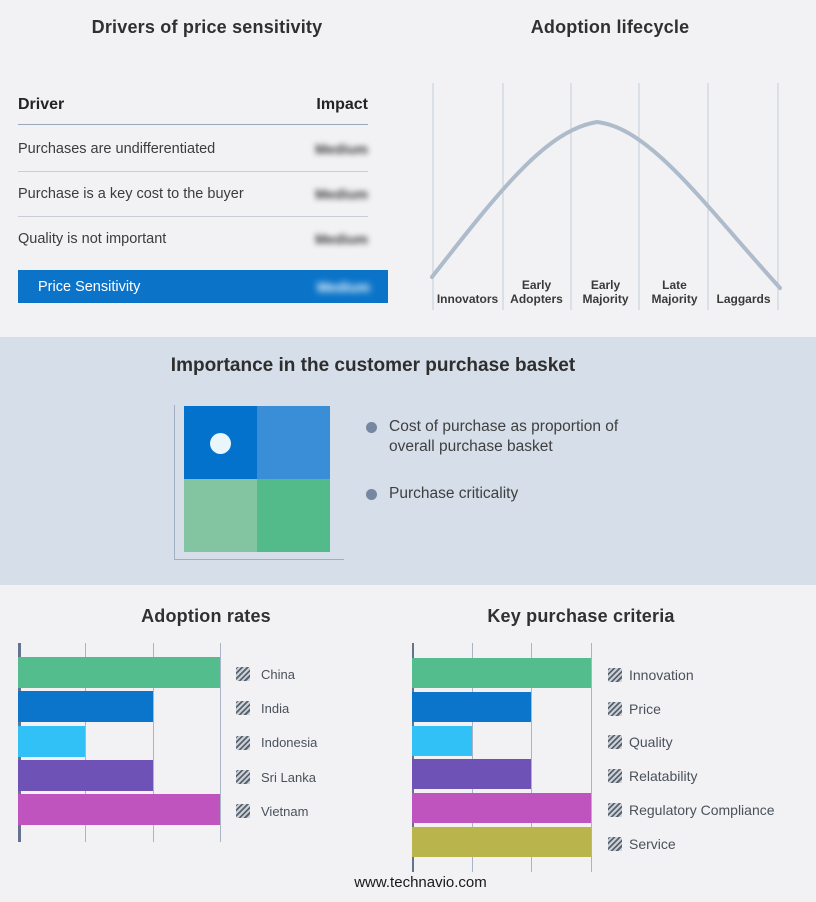 The image size is (816, 902). I want to click on quadrant-y-axis, so click(174, 482).